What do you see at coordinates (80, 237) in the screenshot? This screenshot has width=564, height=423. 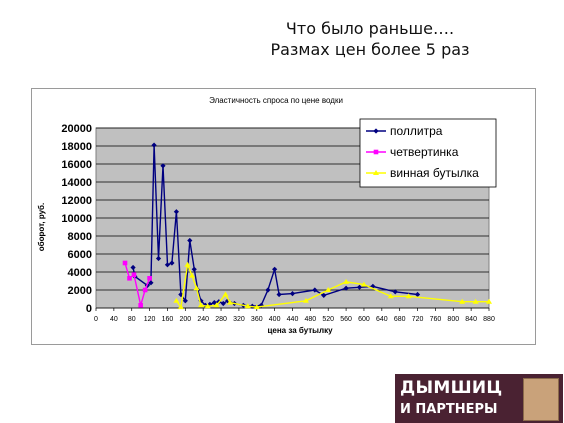 I see `y-tick-label: 8000` at bounding box center [80, 237].